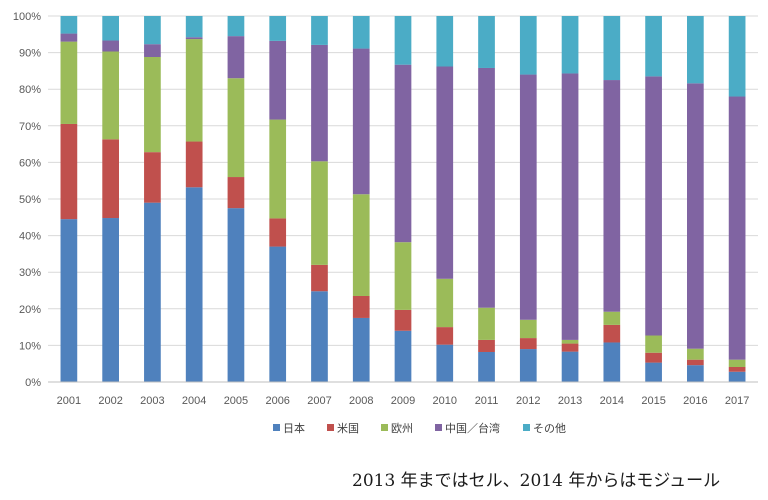 The height and width of the screenshot is (500, 768). Describe the element at coordinates (30, 200) in the screenshot. I see `y-tick-label: 50%` at that location.